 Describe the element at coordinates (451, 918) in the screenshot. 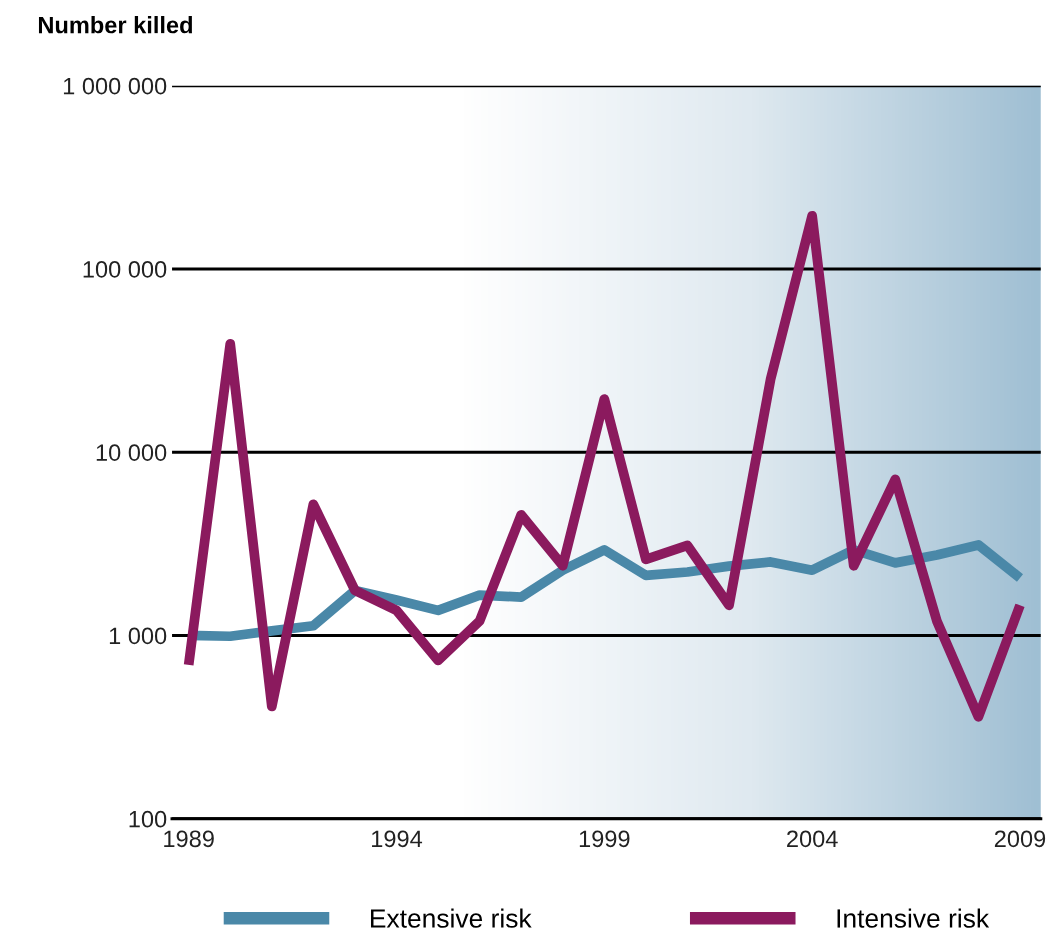

I see `legend-label: Extensive risk` at that location.